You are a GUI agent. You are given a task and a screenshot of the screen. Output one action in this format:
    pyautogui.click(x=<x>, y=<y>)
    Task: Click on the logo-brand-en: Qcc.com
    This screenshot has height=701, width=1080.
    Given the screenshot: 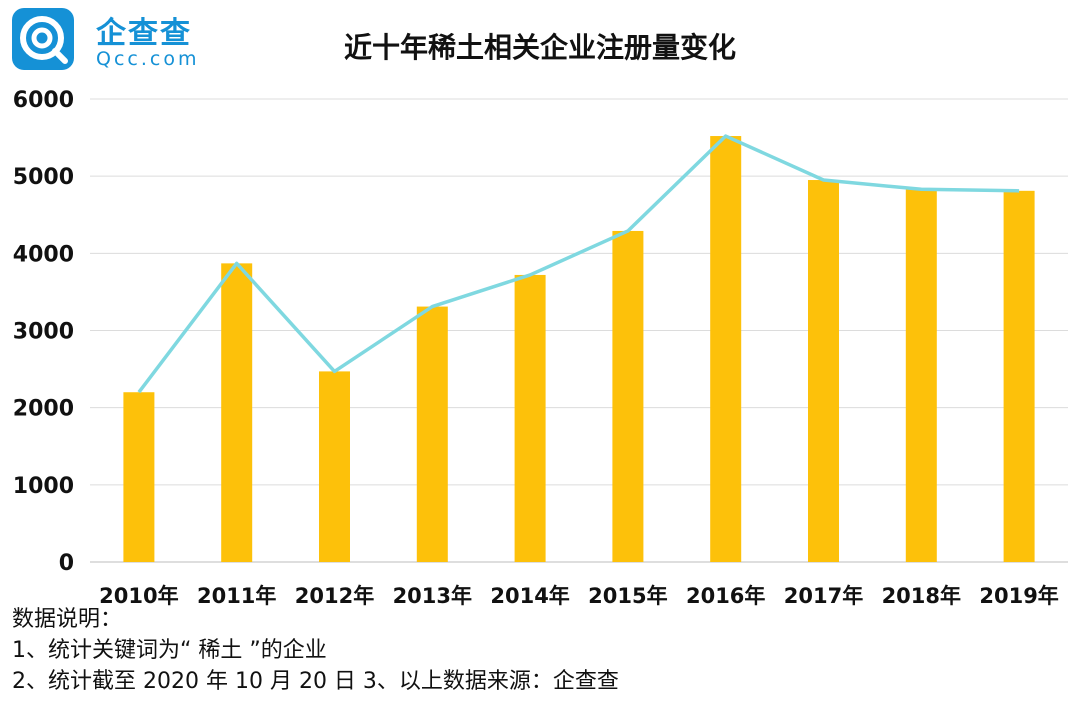 What is the action you would take?
    pyautogui.click(x=148, y=59)
    